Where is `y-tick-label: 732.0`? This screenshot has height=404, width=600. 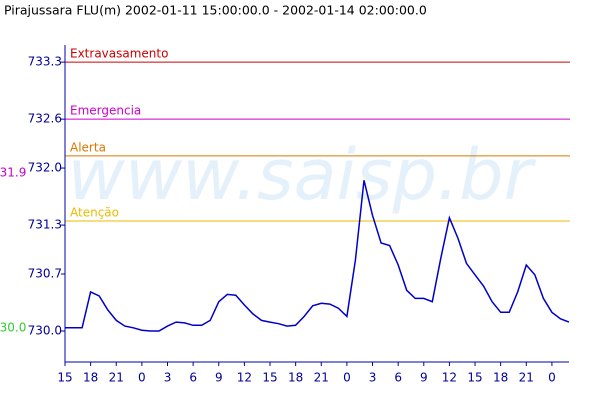 y-tick-label: 732.0 is located at coordinates (45, 168).